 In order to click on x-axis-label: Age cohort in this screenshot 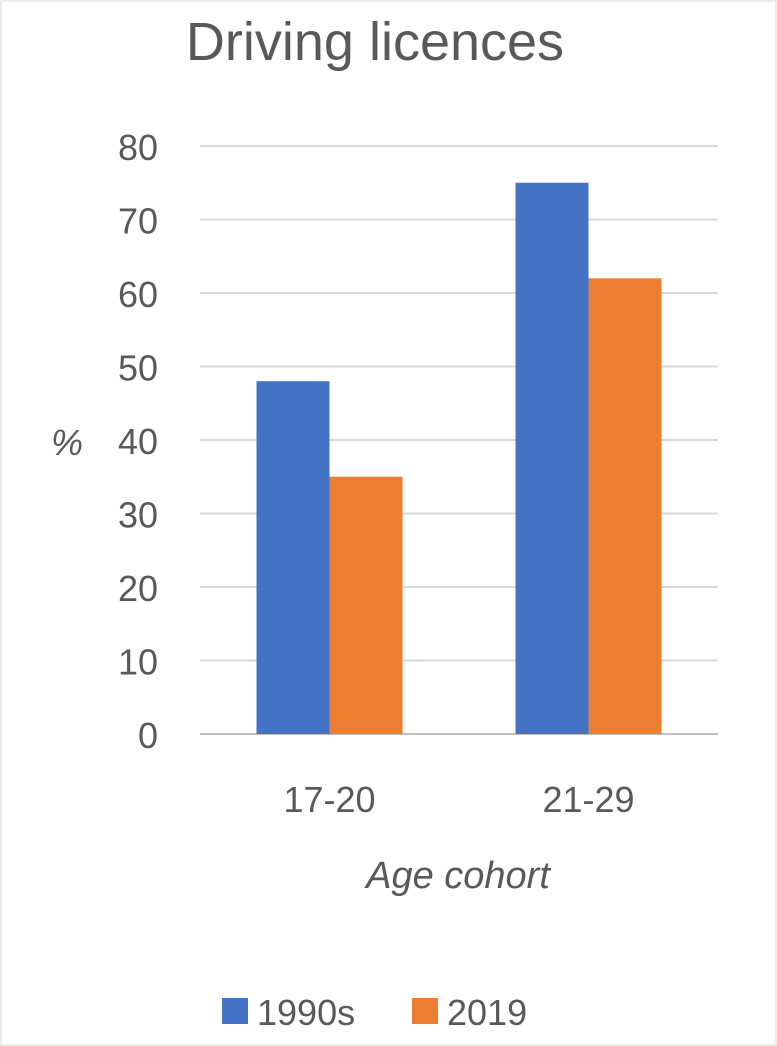, I will do `click(457, 876)`.